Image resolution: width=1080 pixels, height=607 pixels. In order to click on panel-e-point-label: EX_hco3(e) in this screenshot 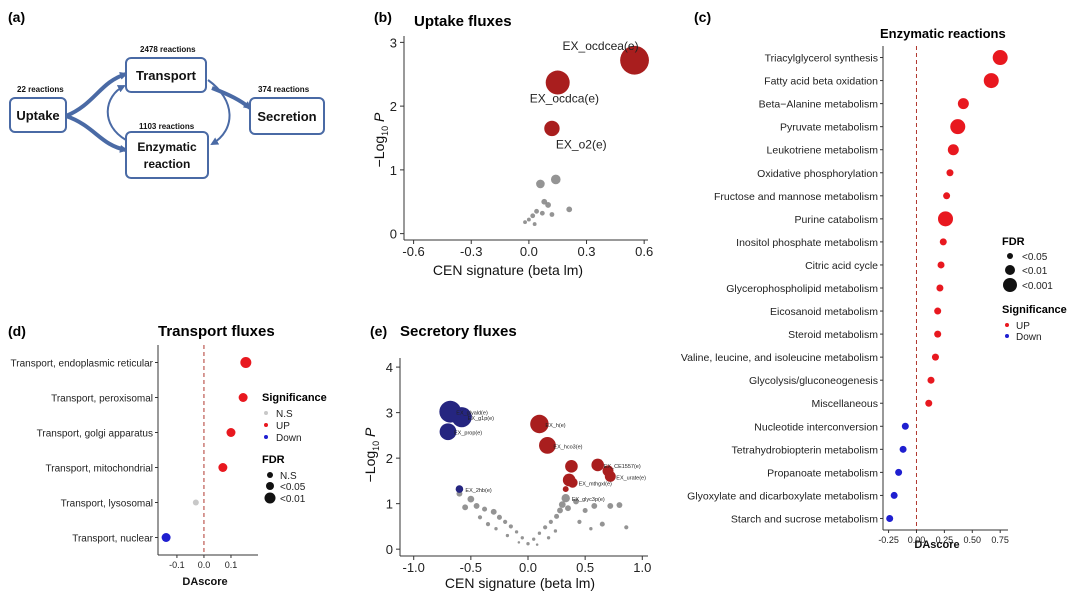, I will do `click(567, 447)`.